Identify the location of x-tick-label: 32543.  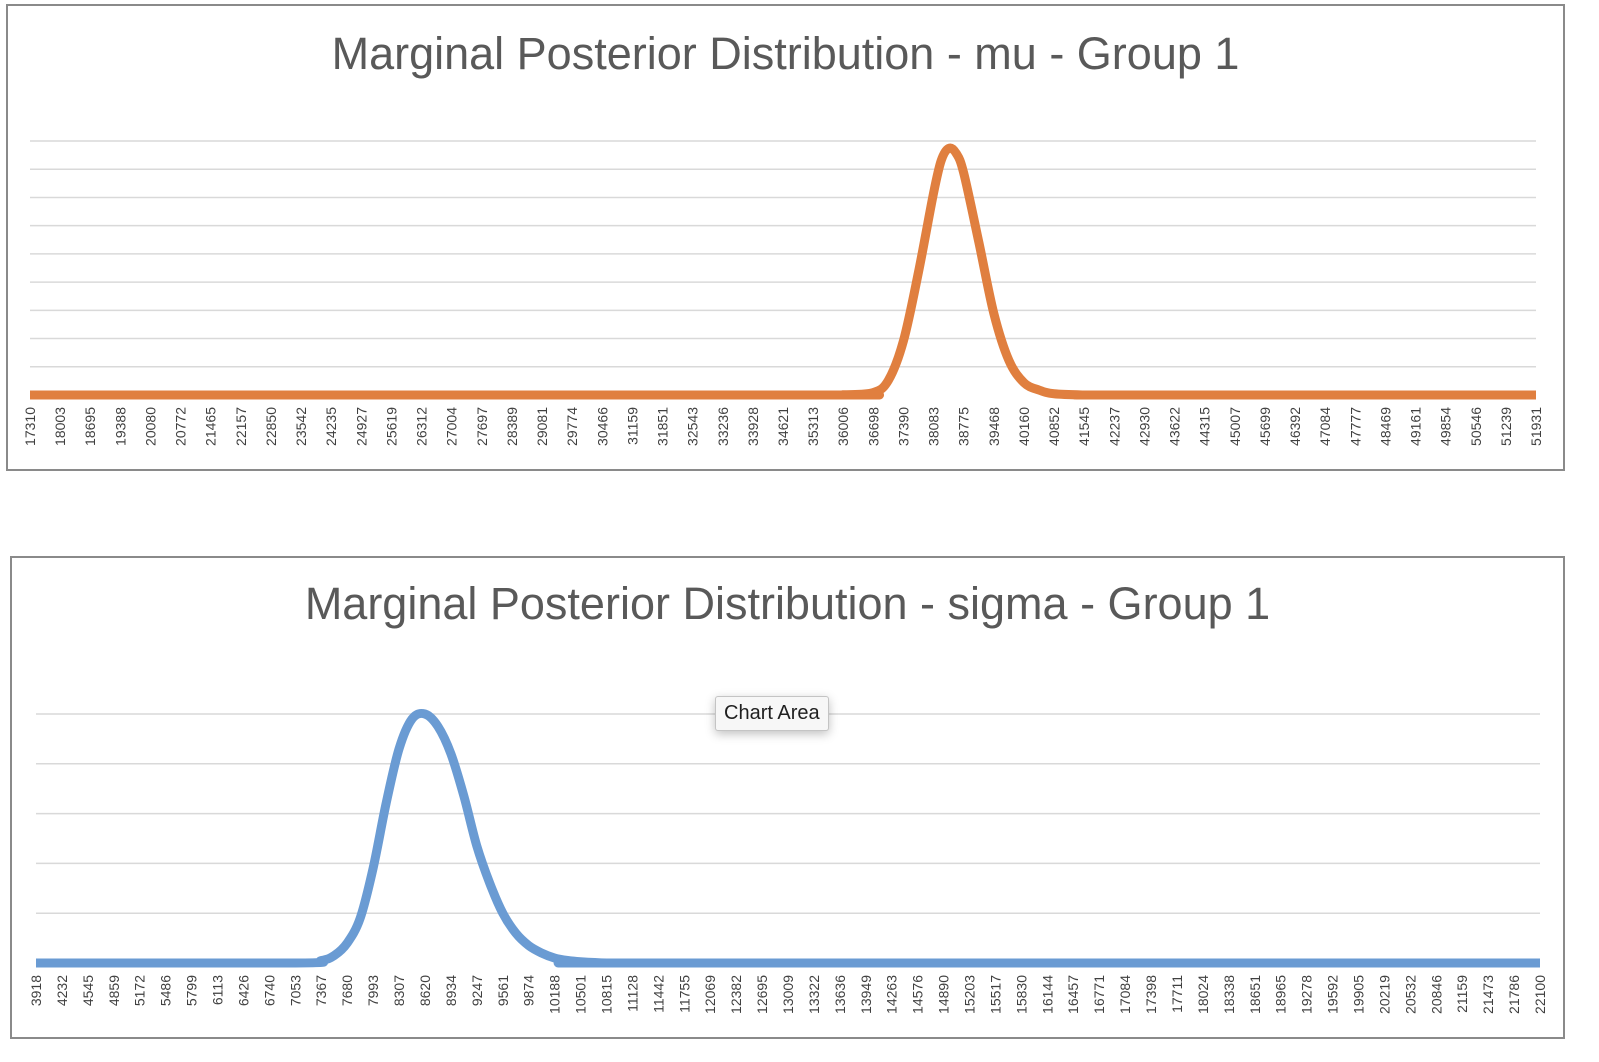
(693, 426).